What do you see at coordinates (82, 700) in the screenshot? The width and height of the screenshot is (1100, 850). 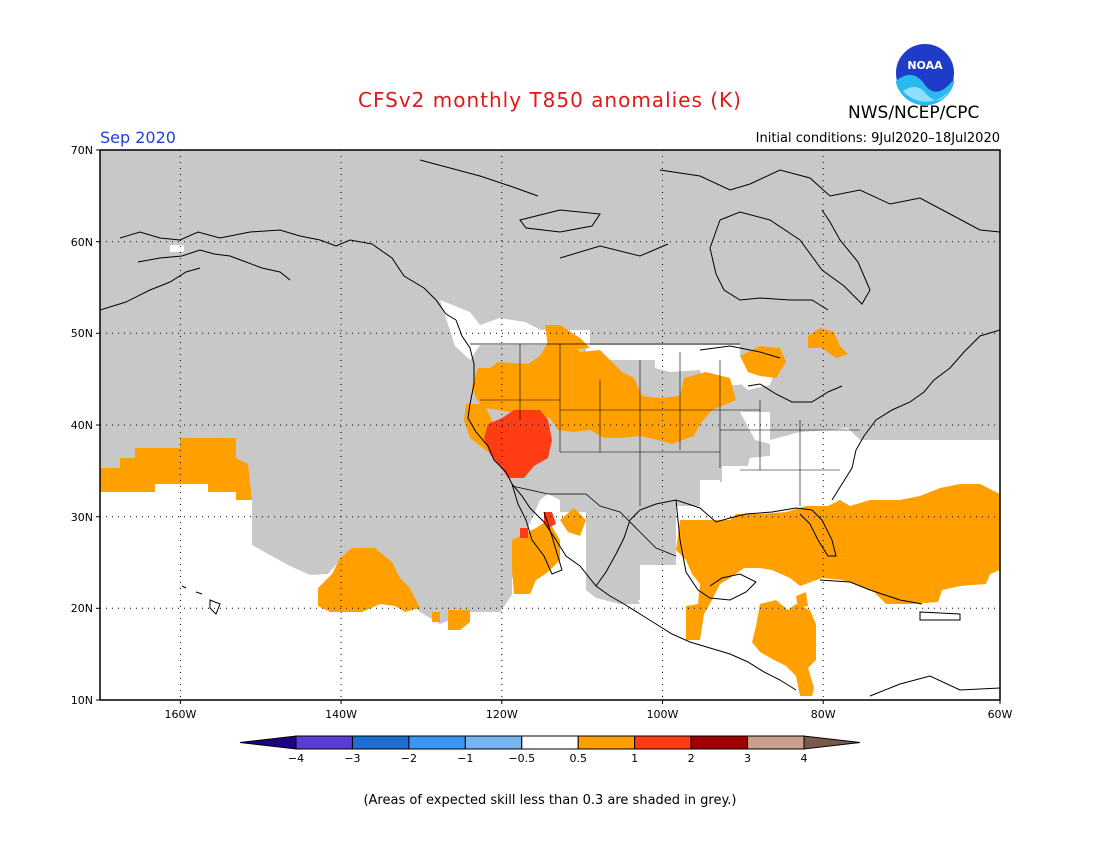 I see `lat-label-10n: 10N` at bounding box center [82, 700].